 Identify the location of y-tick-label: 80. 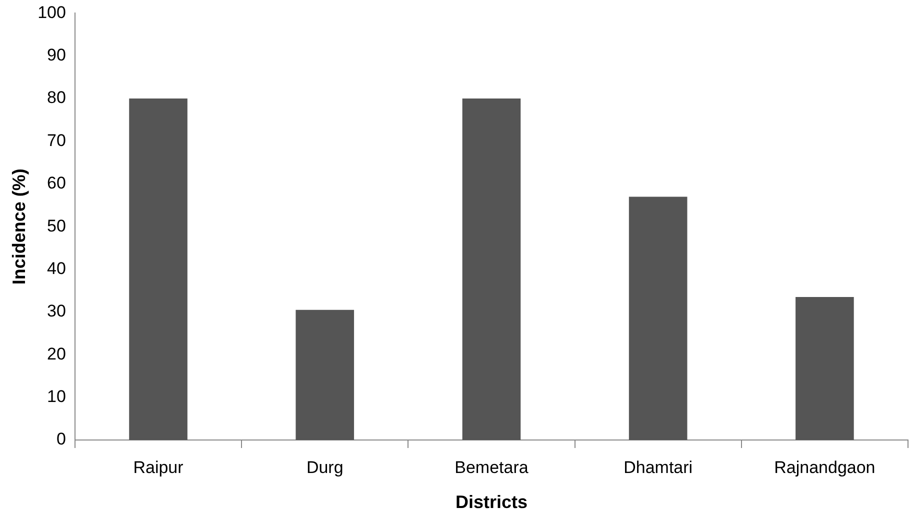
(56, 98).